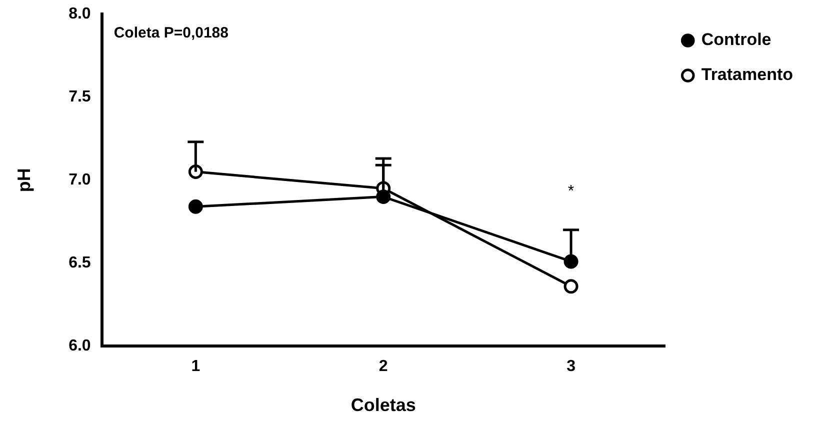 The height and width of the screenshot is (425, 833). I want to click on y-tick-label: 6.5, so click(79, 263).